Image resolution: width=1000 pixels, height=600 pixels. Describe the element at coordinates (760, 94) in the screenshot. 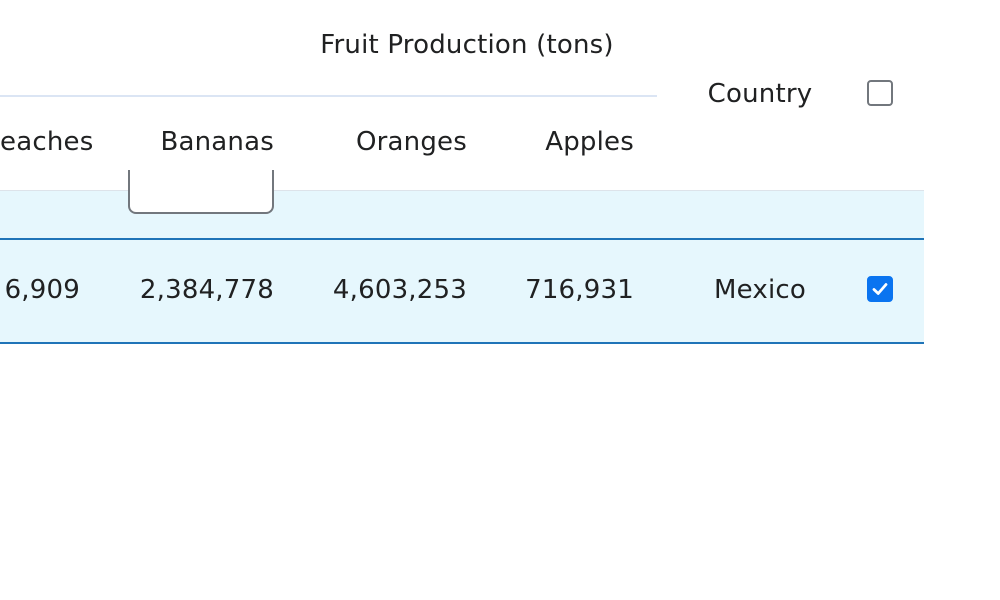

I see `column-header-country: Country` at that location.